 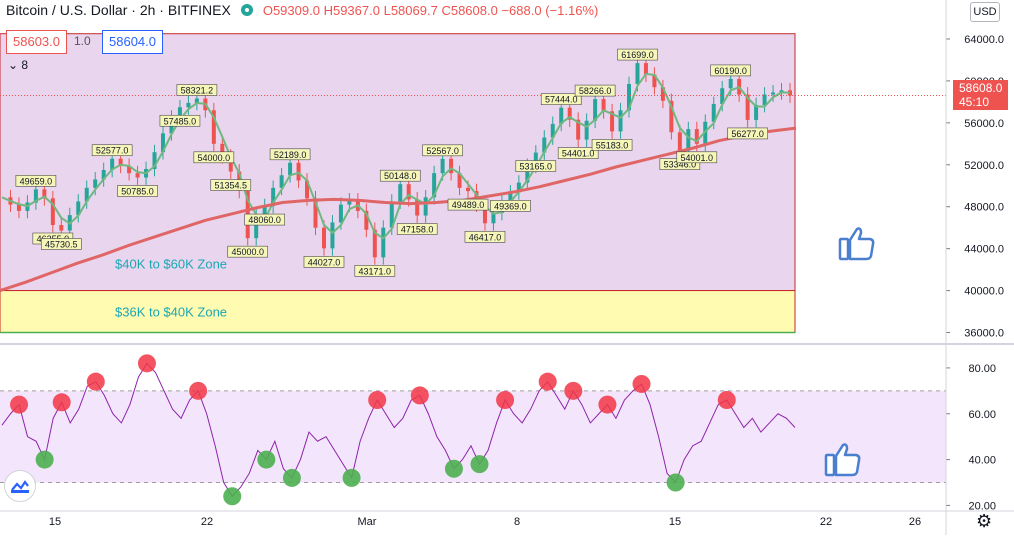 What do you see at coordinates (697, 158) in the screenshot?
I see `price-marker-label: 54001.0` at bounding box center [697, 158].